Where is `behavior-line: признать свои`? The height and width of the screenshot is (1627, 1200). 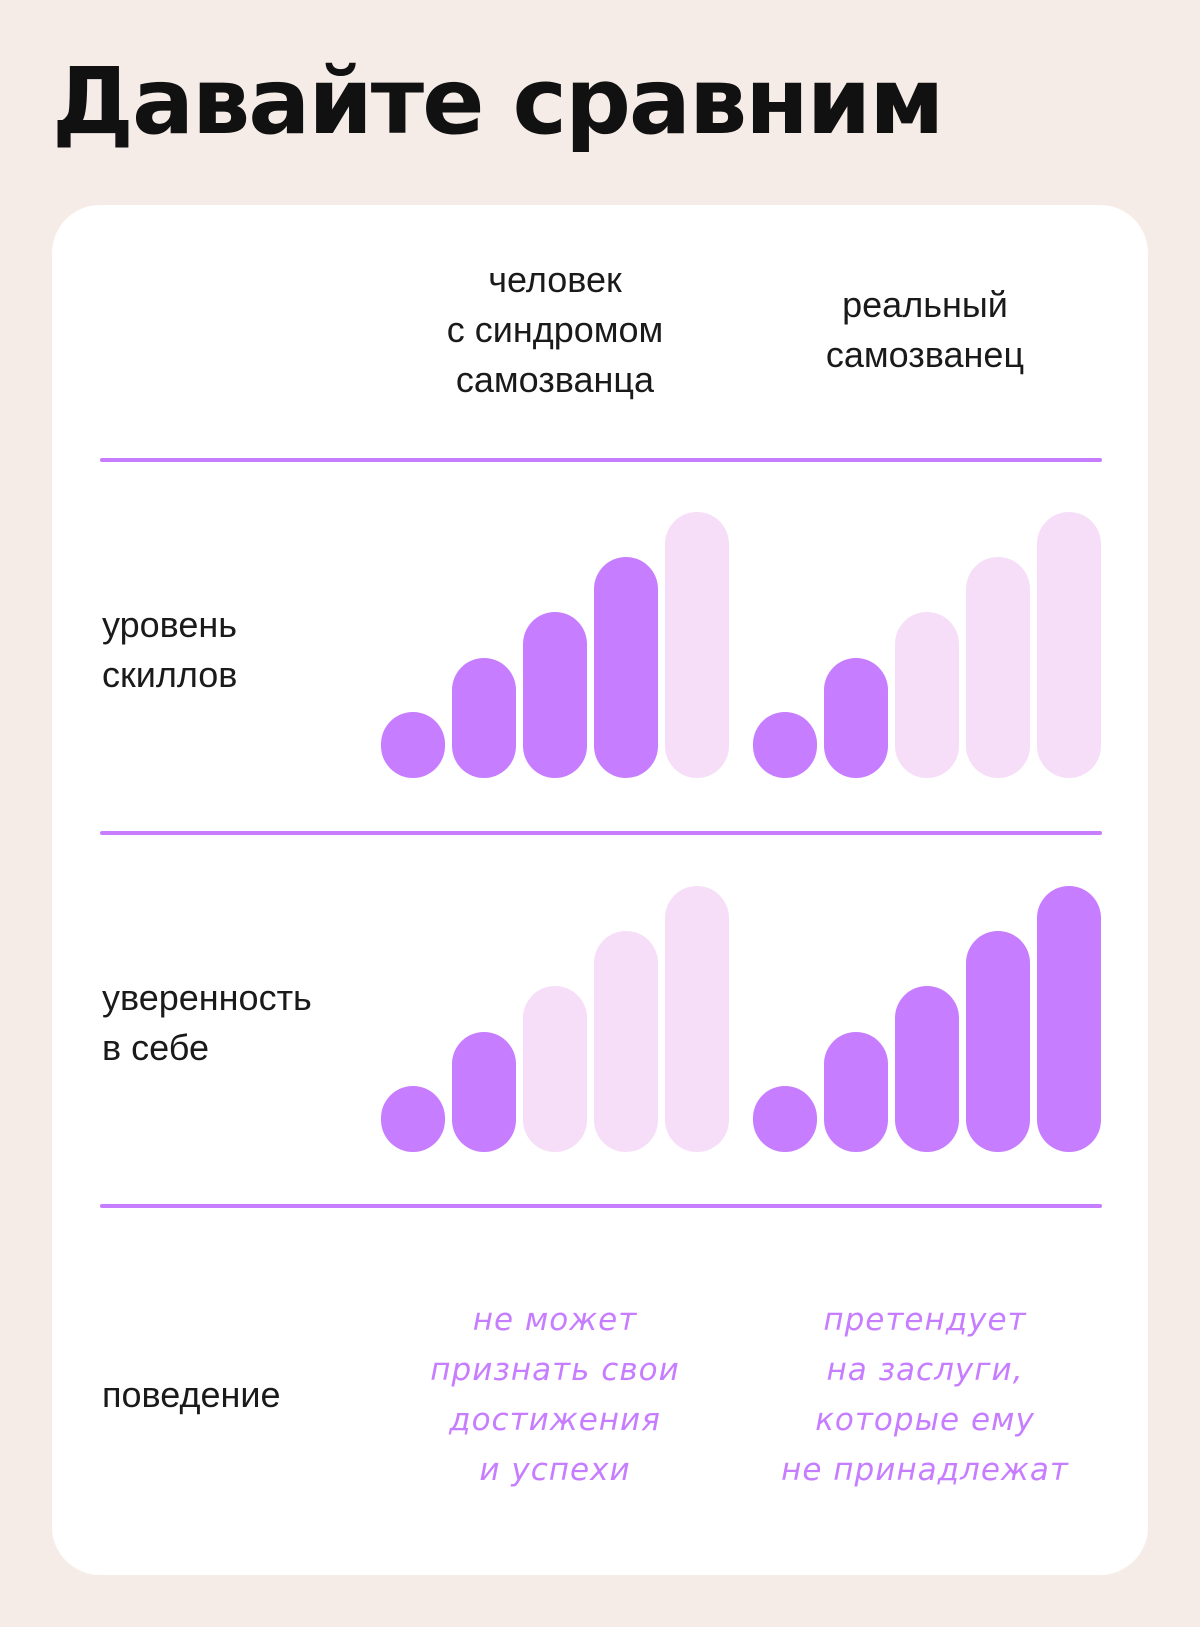 behavior-line: признать свои is located at coordinates (555, 1370).